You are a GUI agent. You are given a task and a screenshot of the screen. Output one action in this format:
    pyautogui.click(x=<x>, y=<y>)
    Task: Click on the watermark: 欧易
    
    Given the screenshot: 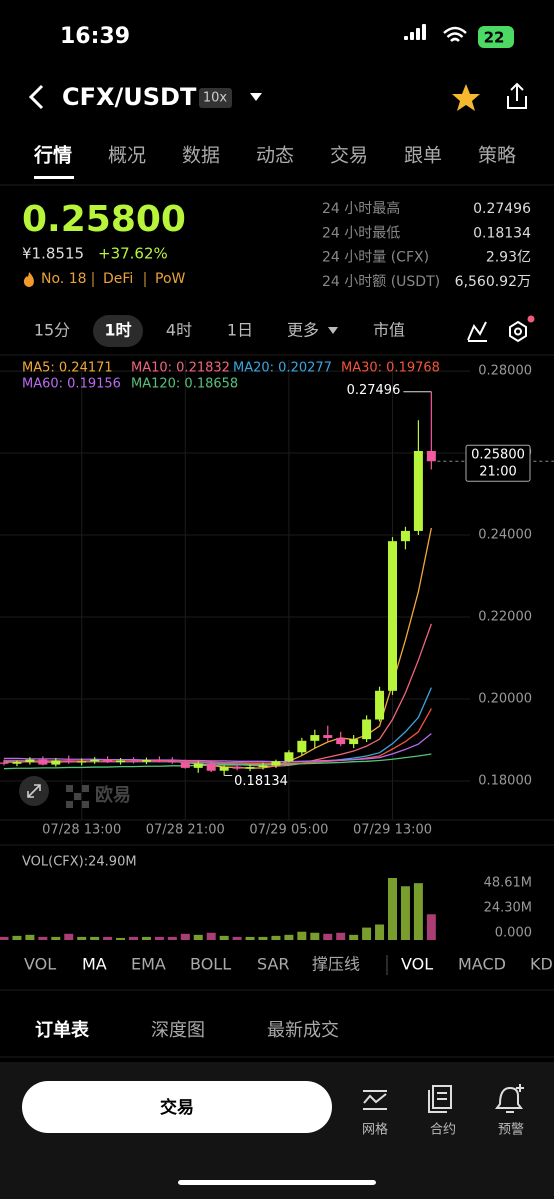 What is the action you would take?
    pyautogui.click(x=113, y=795)
    